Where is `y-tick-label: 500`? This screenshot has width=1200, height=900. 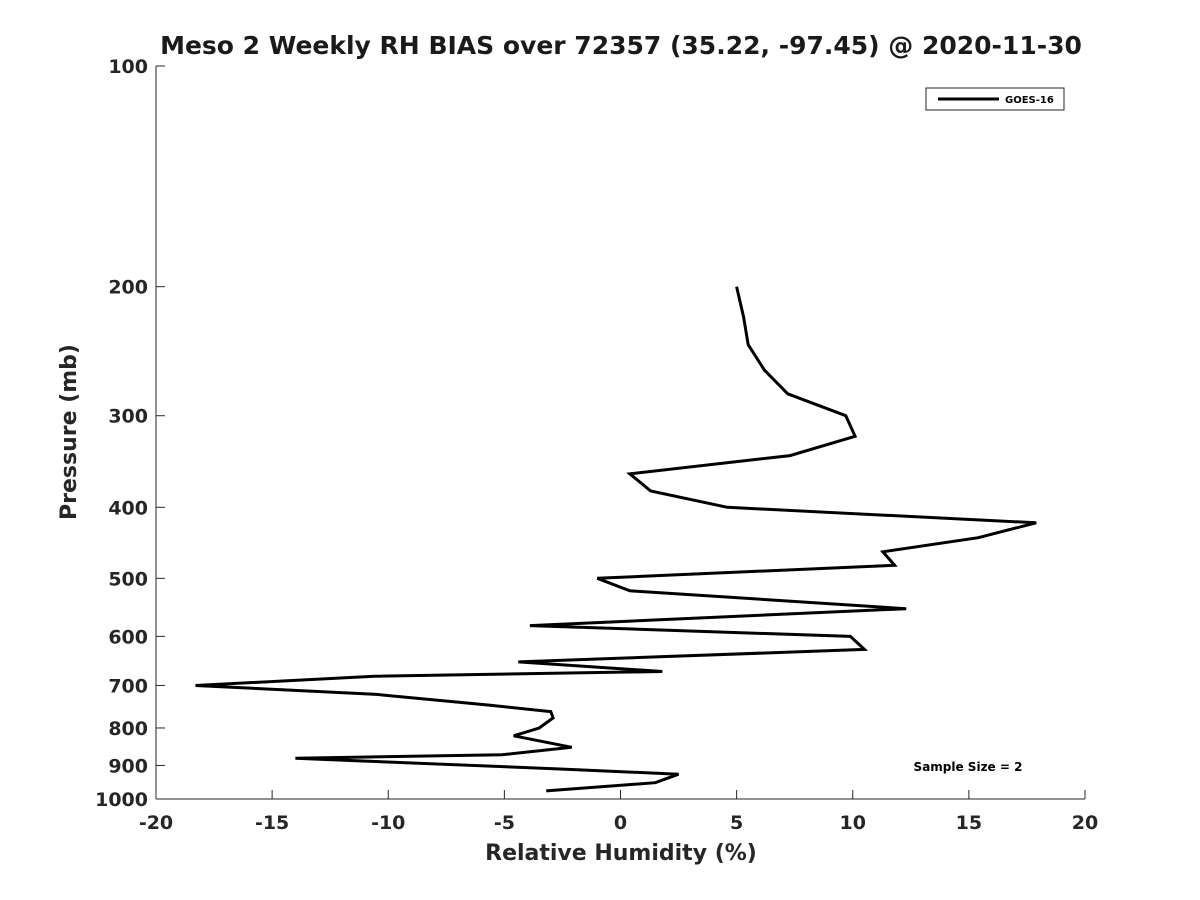 y-tick-label: 500 is located at coordinates (128, 579).